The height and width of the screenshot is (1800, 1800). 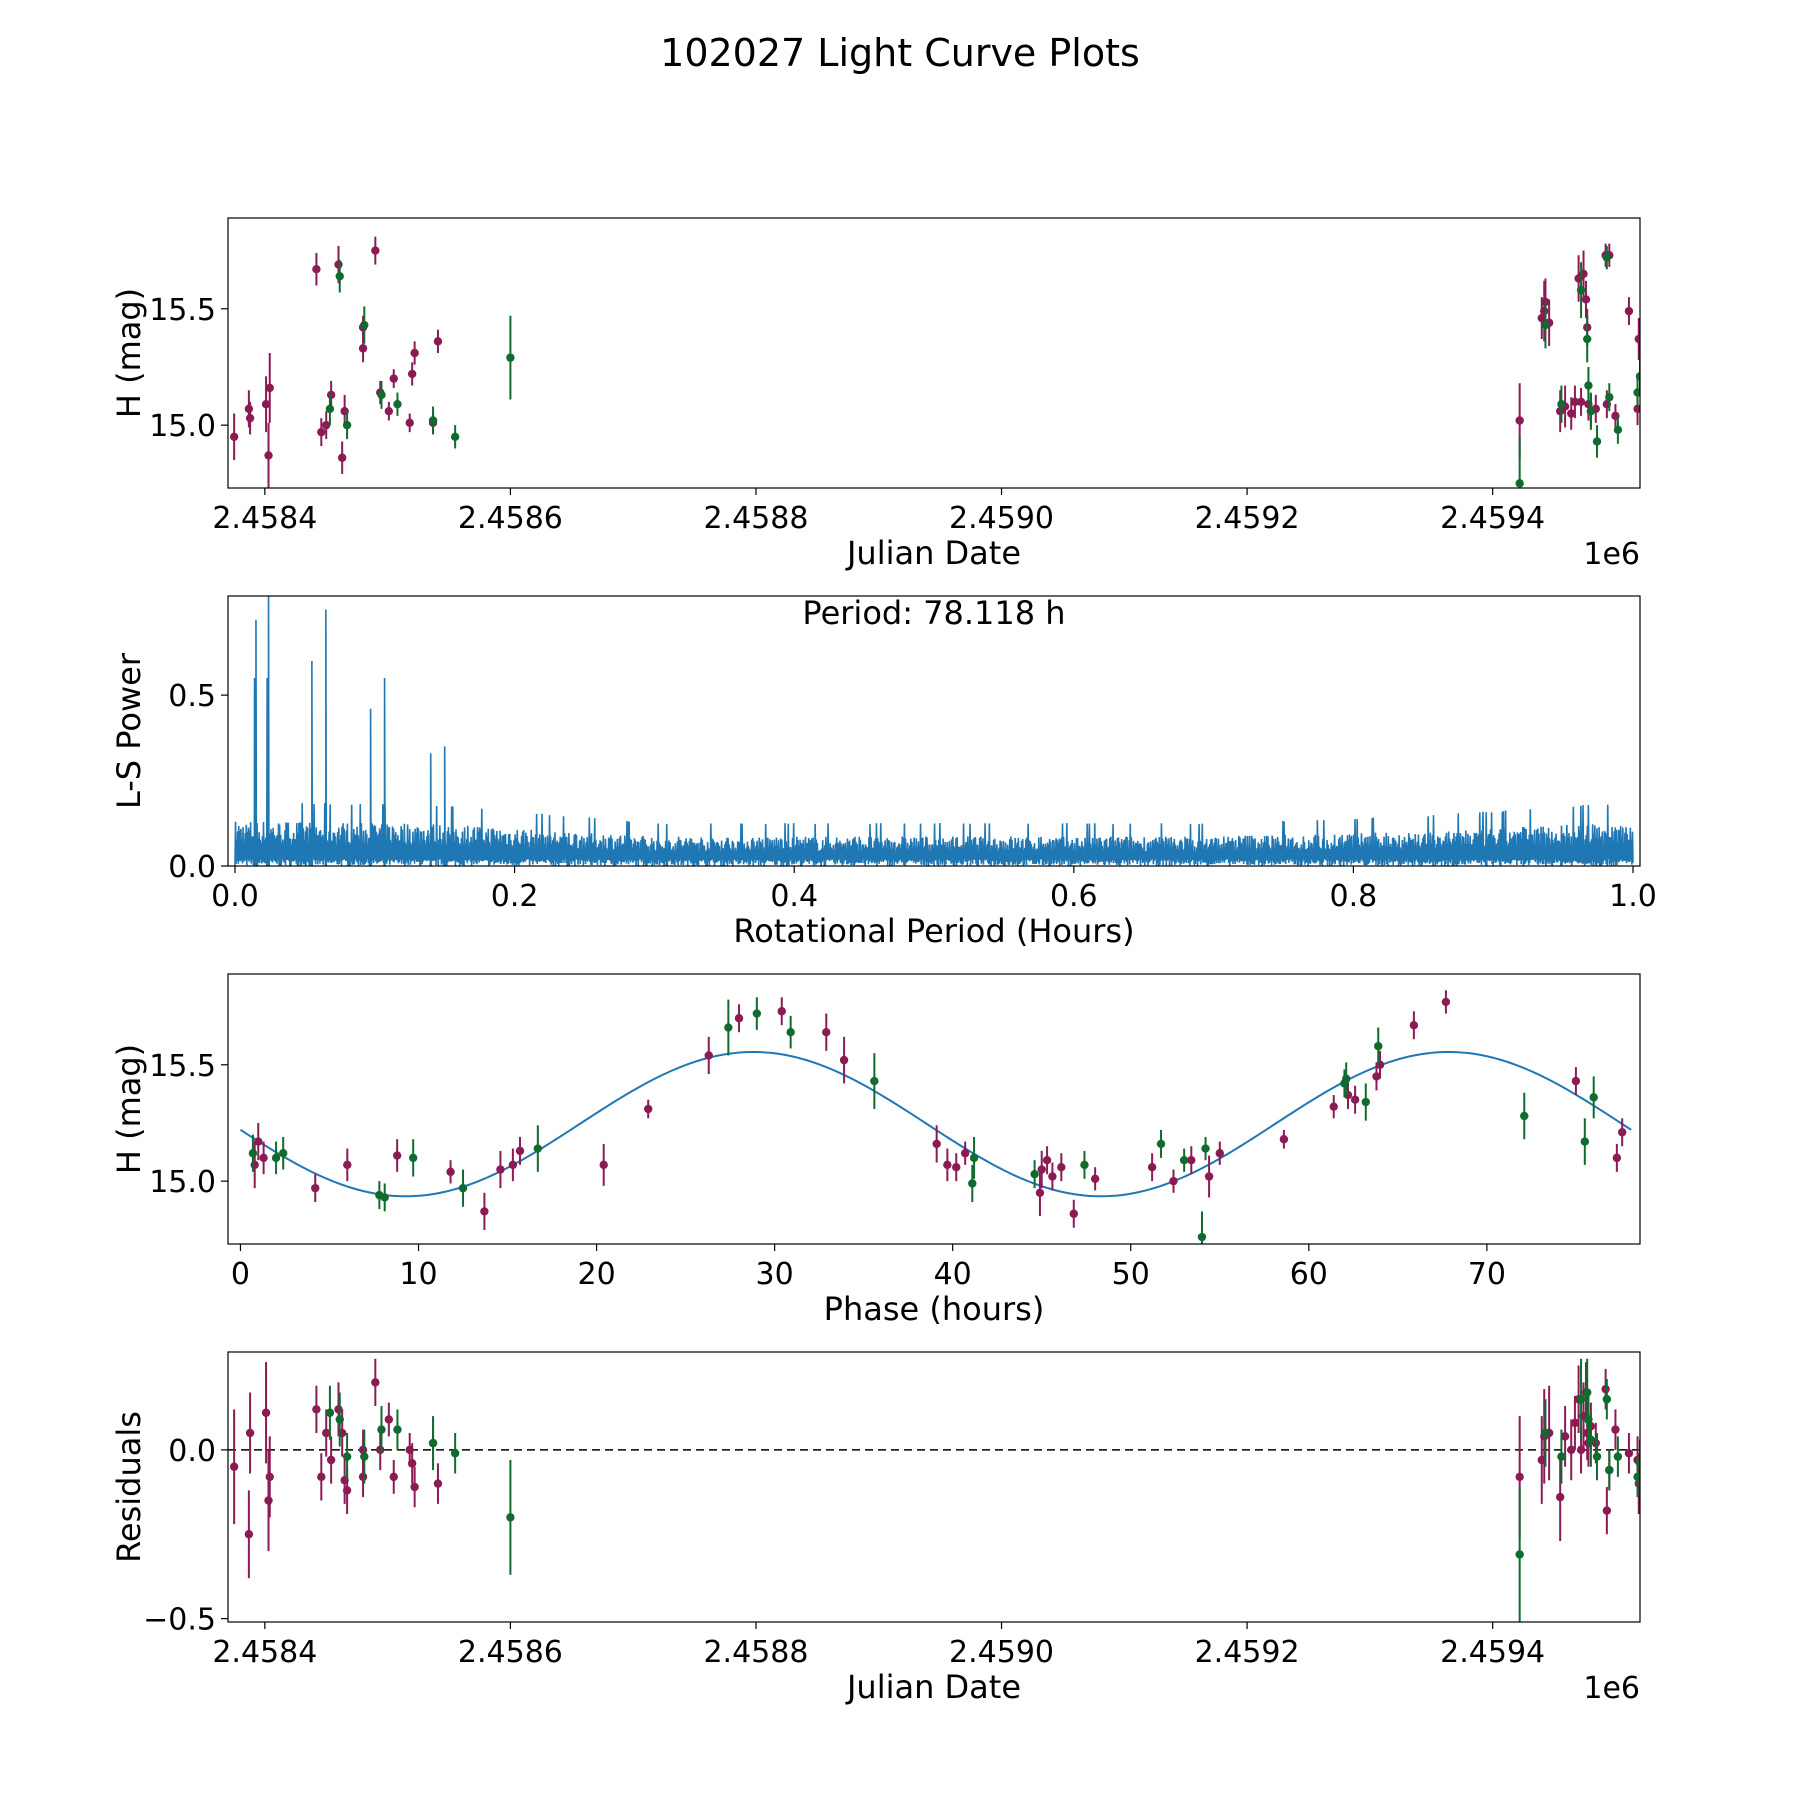 I want to click on x-tick-label: 2.4592, so click(x=1247, y=518).